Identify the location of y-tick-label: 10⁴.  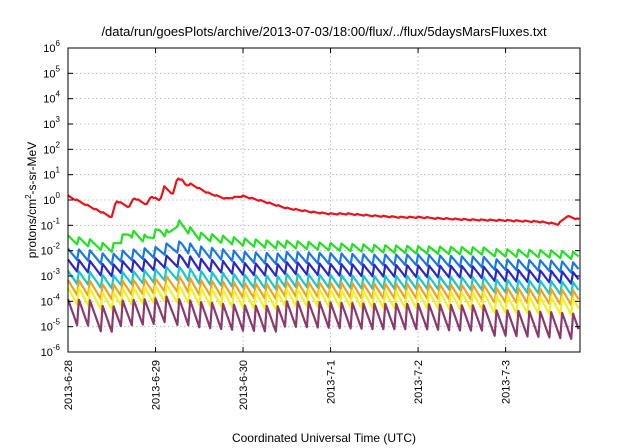
(51, 98).